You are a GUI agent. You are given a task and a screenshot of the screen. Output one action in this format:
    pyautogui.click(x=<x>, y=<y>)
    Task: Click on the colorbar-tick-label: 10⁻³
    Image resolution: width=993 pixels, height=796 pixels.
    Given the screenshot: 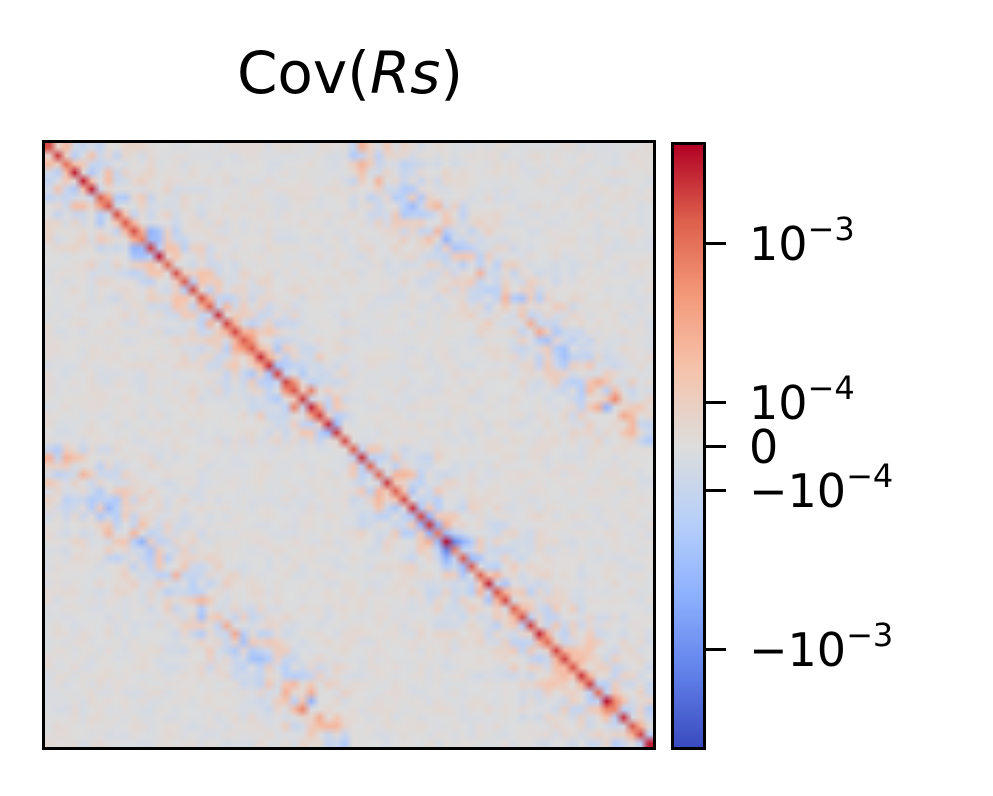 What is the action you would take?
    pyautogui.click(x=802, y=240)
    